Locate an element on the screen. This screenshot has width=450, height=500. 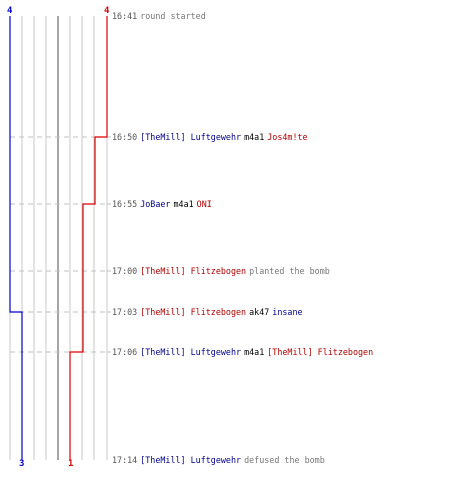
event-row: 16:50 [TheMill] Luftgewehr m4a1 Jos4m!te is located at coordinates (211, 137).